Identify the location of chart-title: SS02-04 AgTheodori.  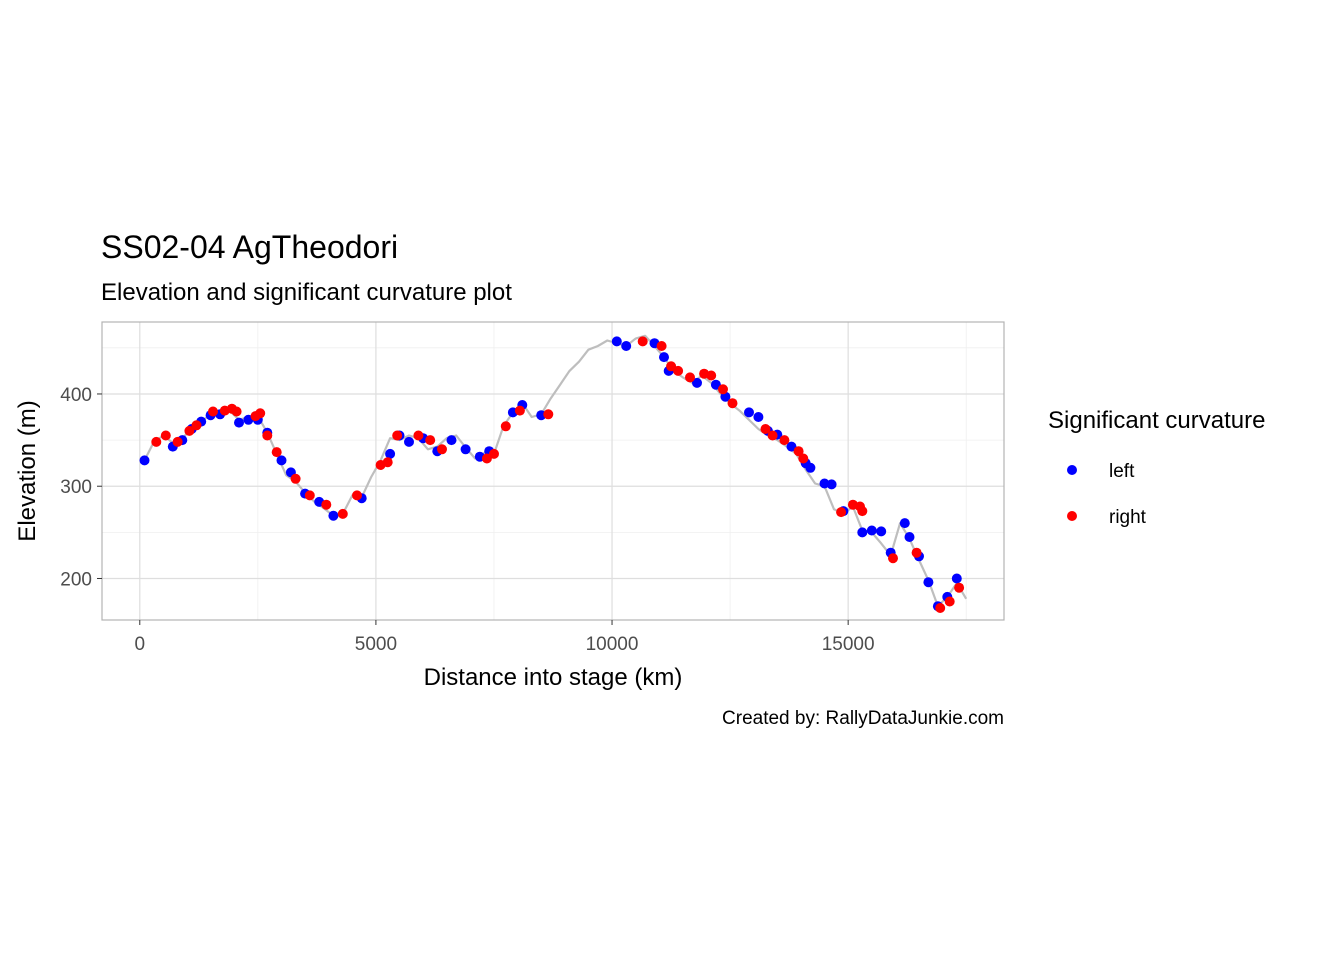
(249, 247).